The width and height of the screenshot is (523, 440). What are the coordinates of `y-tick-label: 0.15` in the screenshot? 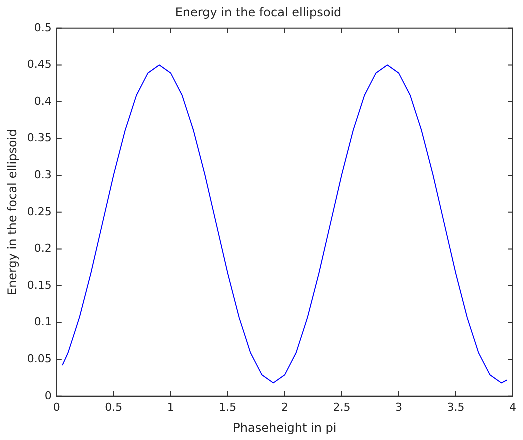 It's located at (39, 285).